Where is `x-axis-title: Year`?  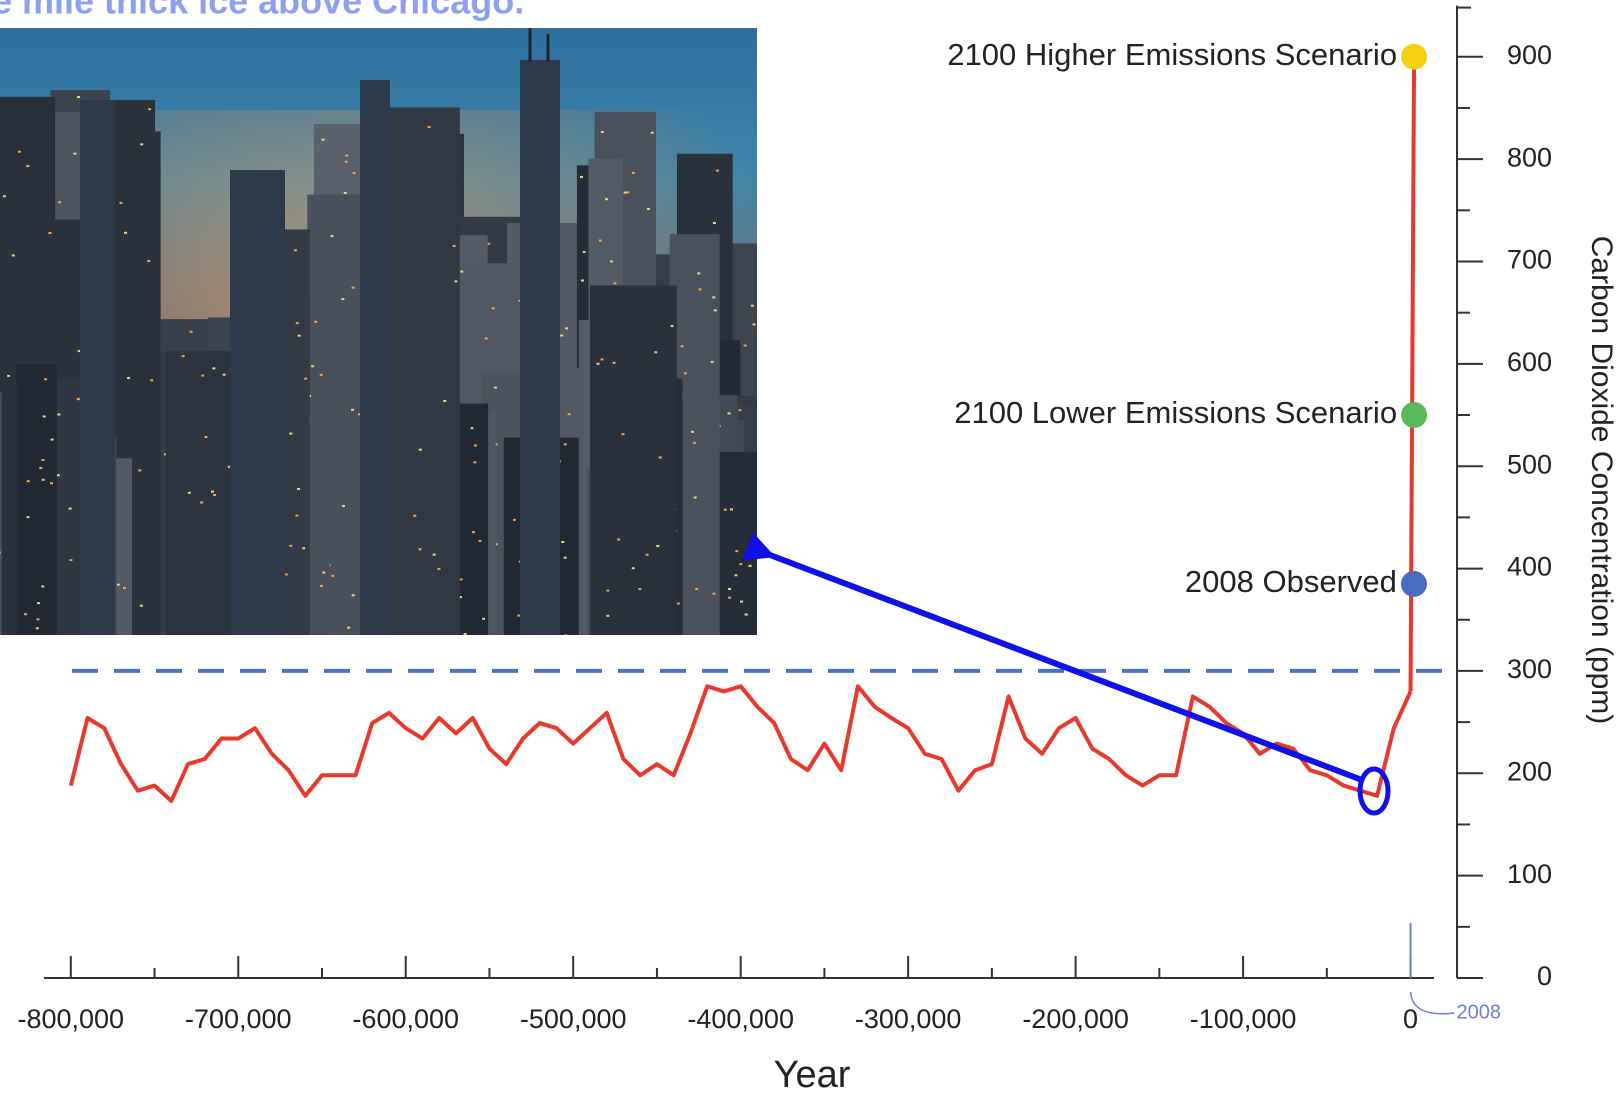 x-axis-title: Year is located at coordinates (812, 1075).